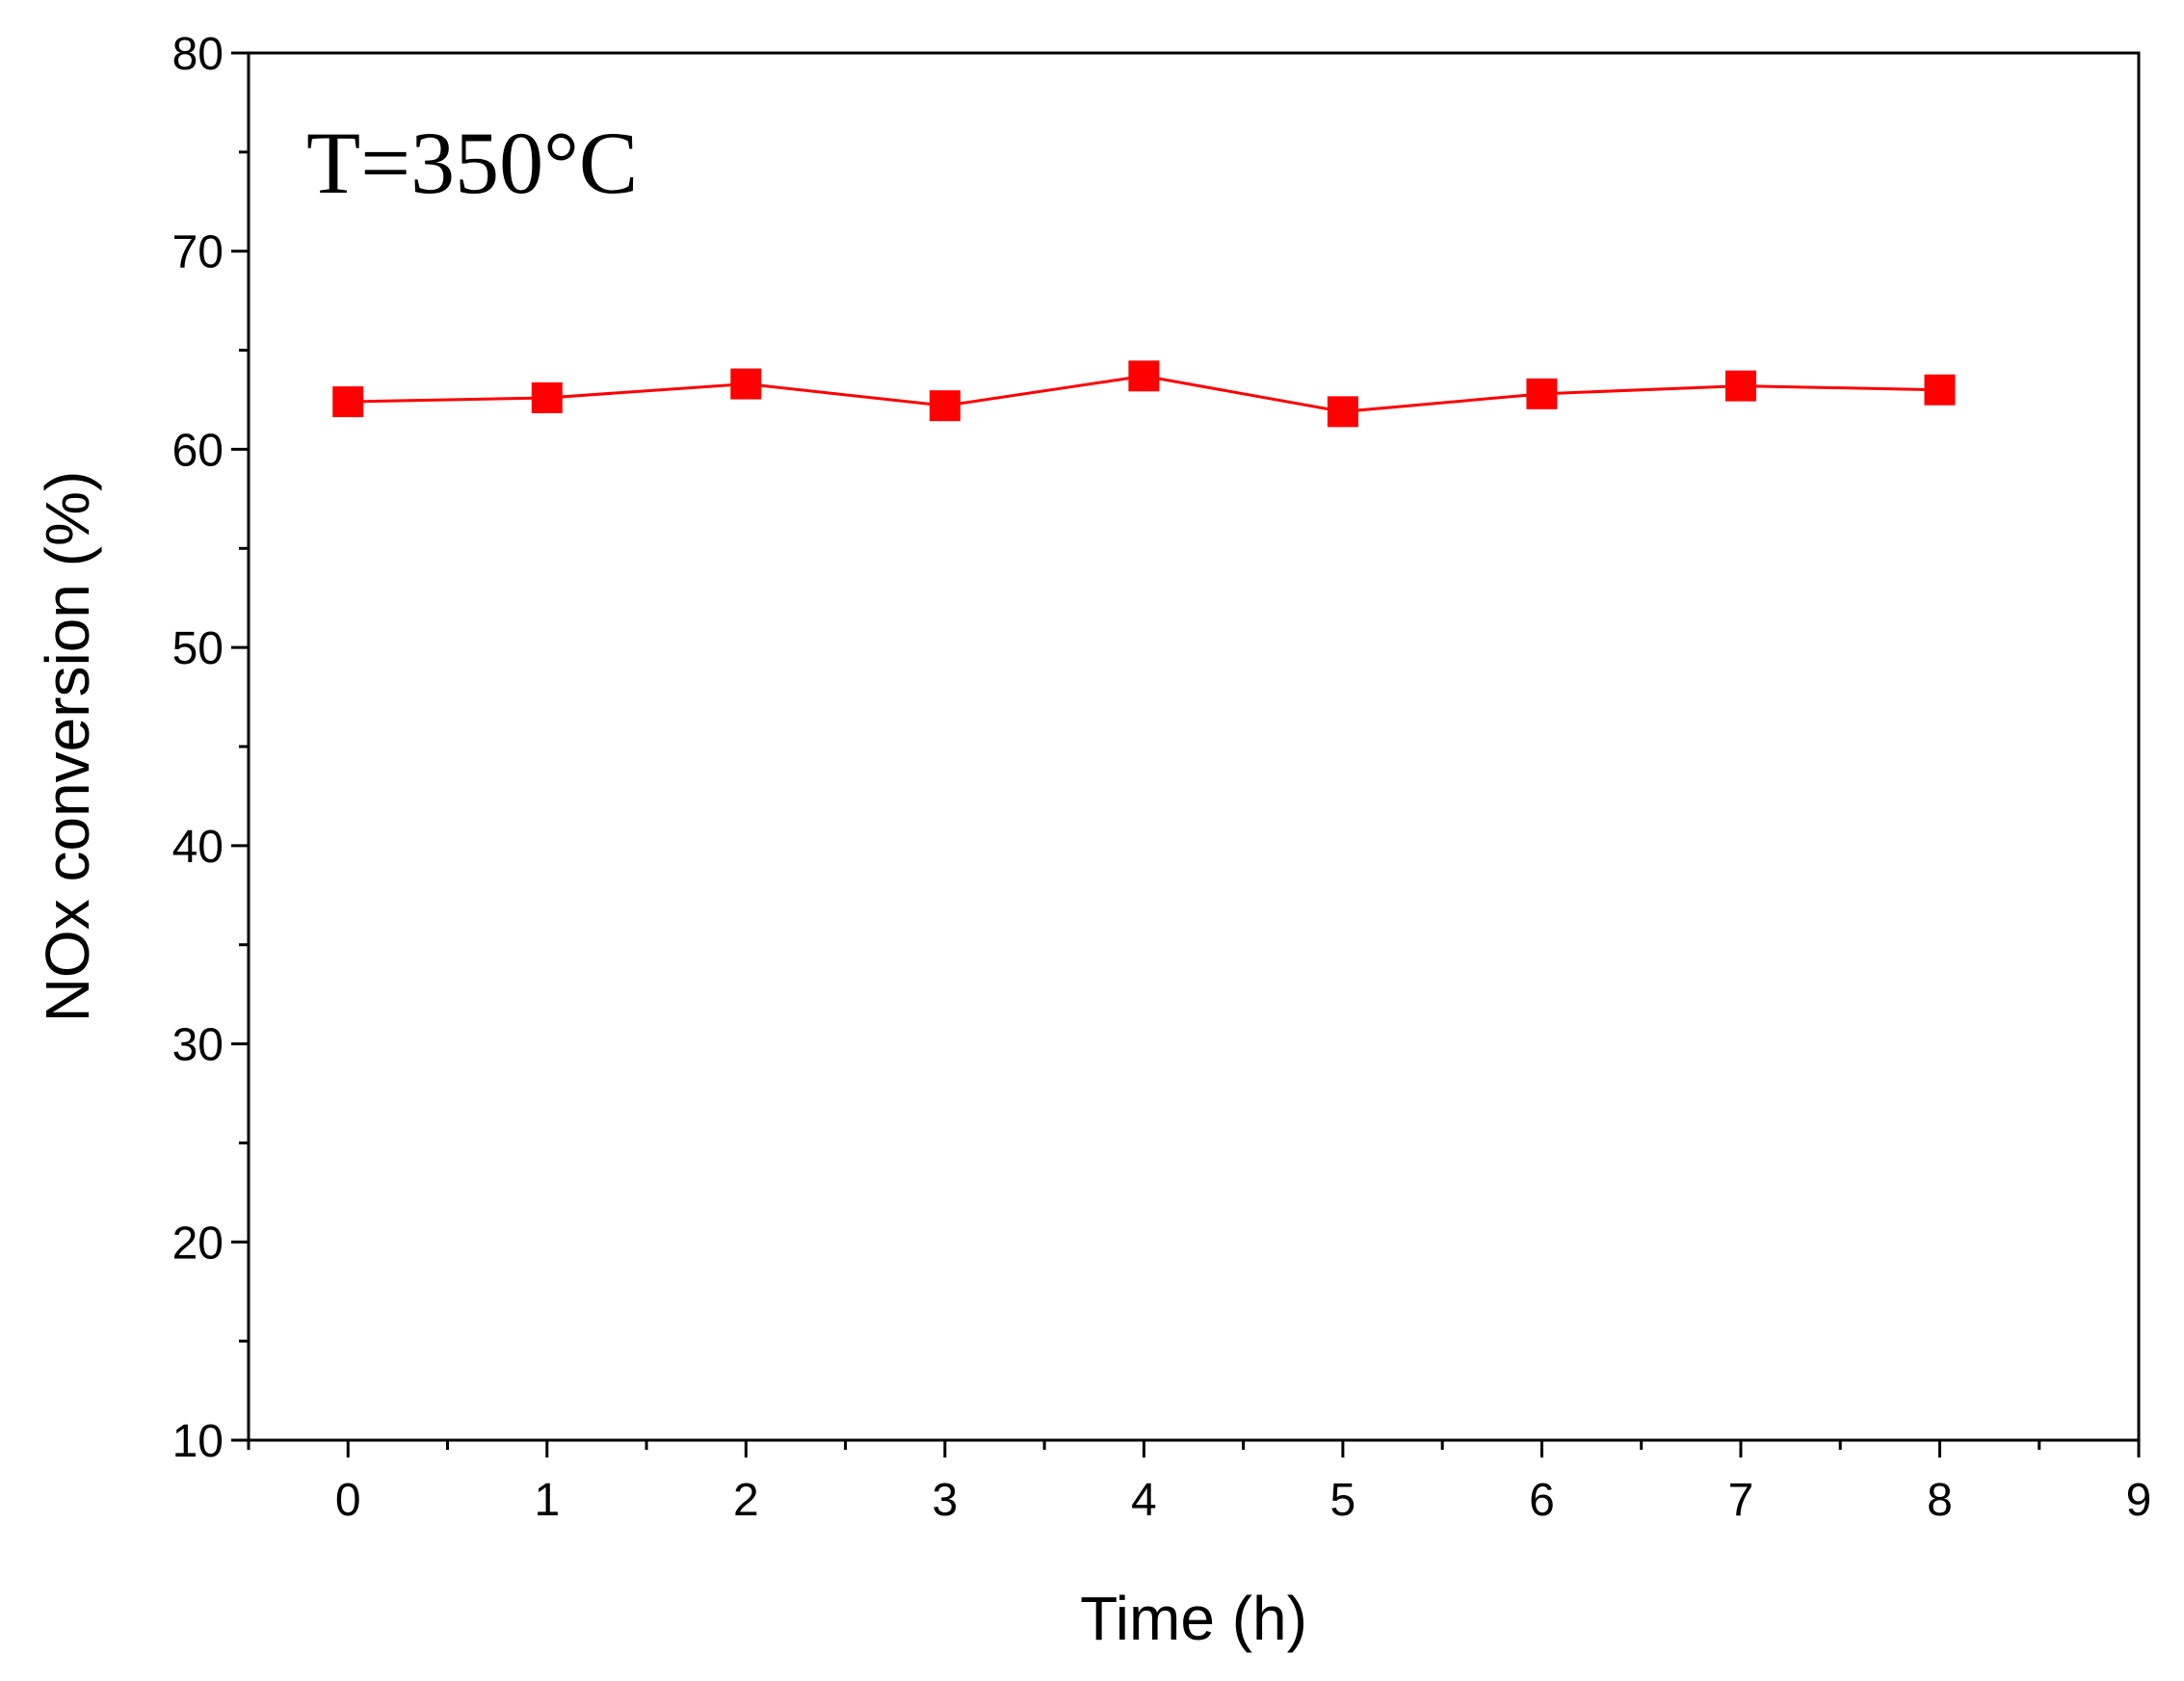  I want to click on series-layer, so click(1144, 394).